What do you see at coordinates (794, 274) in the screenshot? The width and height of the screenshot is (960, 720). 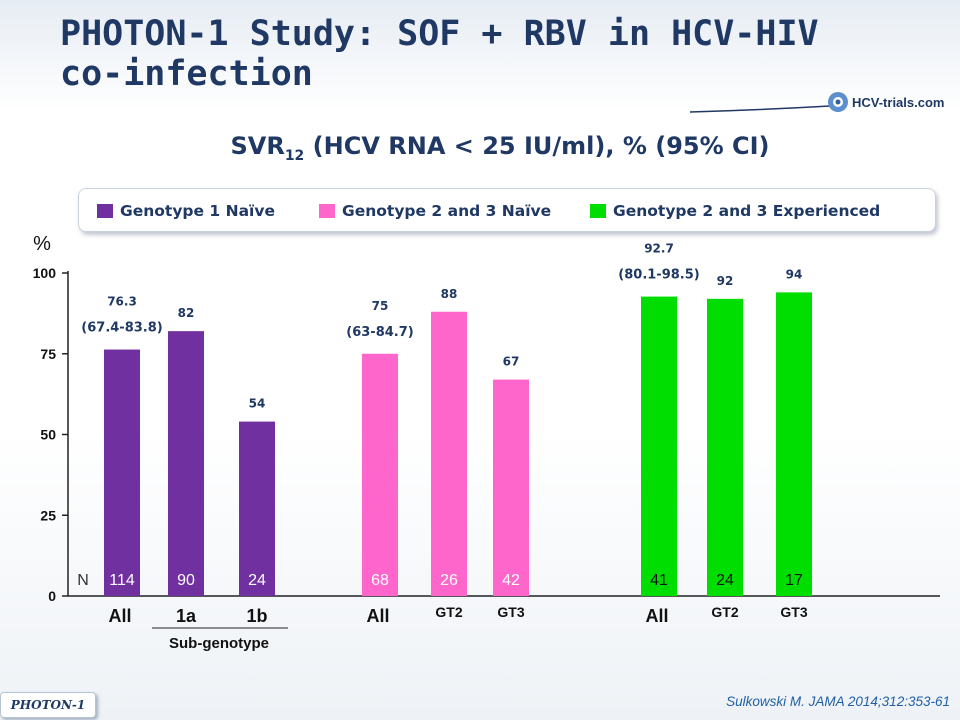 I see `value-label: 94` at bounding box center [794, 274].